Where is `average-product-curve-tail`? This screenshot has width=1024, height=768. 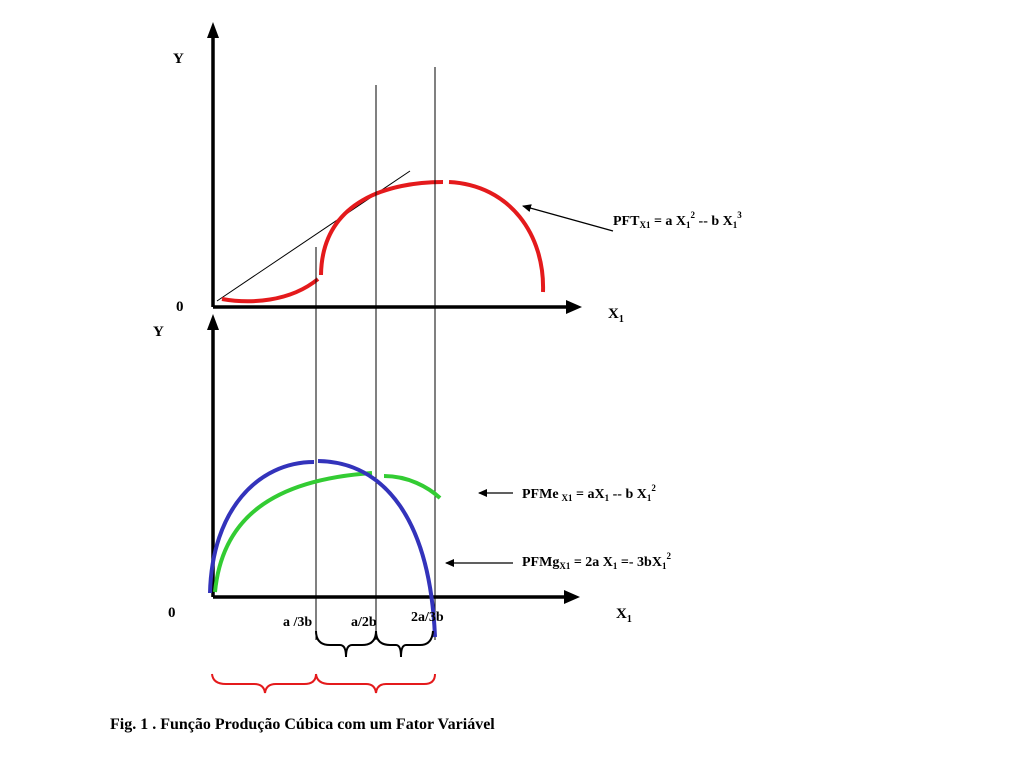
average-product-curve-tail is located at coordinates (412, 487).